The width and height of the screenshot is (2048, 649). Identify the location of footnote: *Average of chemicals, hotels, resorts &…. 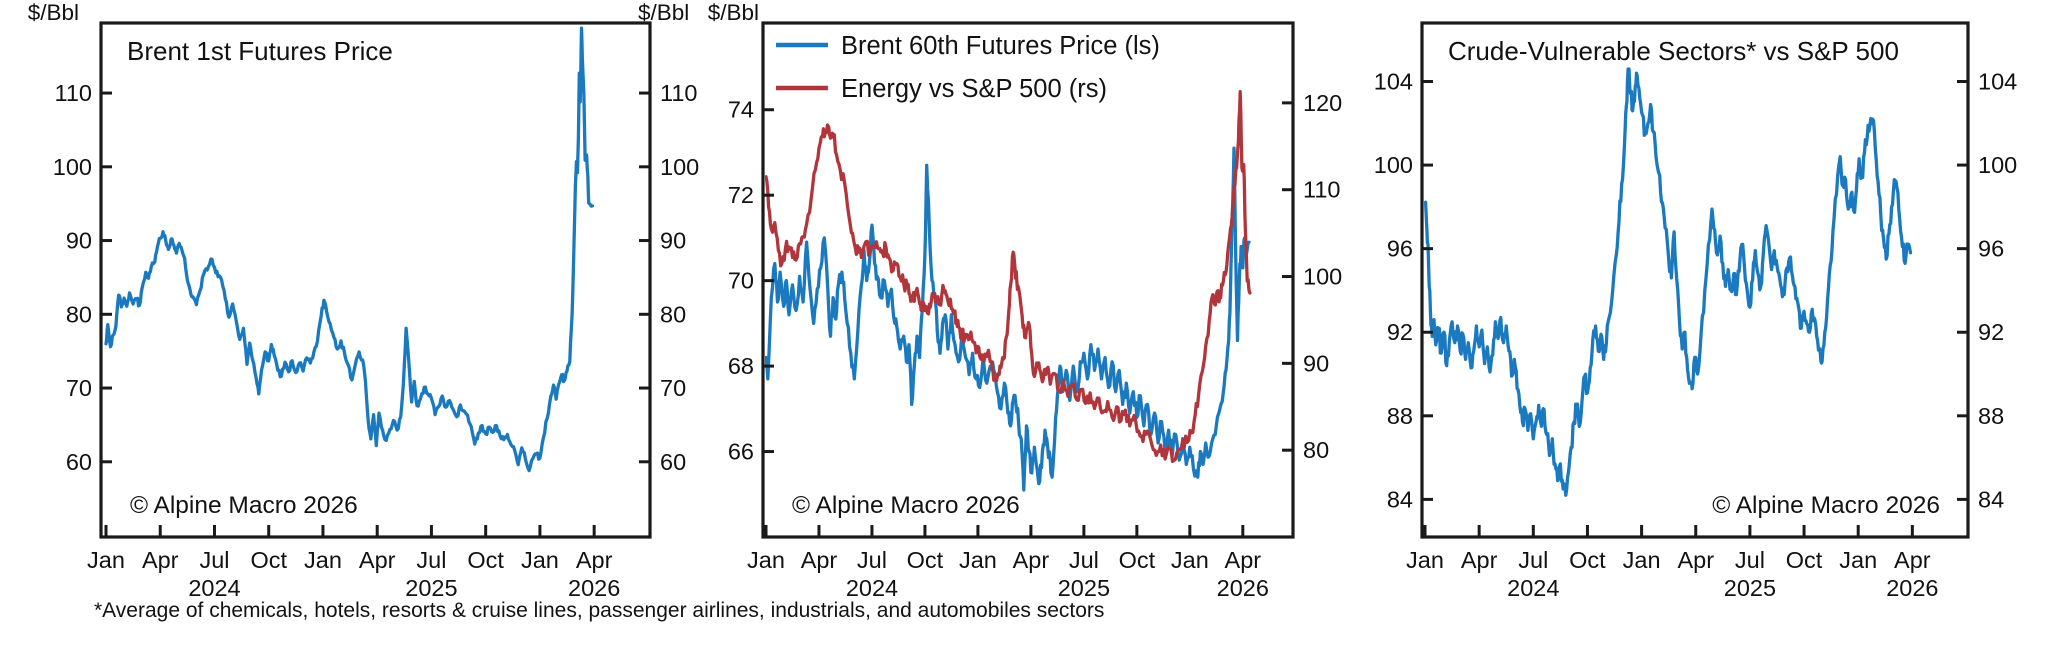
(599, 610).